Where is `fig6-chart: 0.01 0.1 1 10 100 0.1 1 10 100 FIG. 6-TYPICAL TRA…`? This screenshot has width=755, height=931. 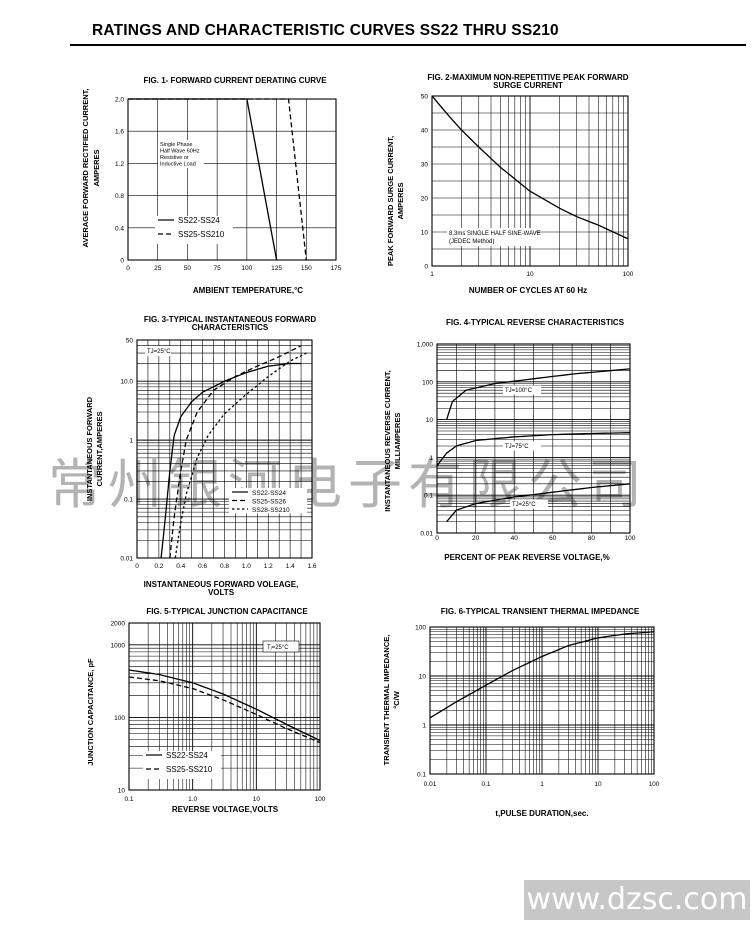 fig6-chart: 0.01 0.1 1 10 100 0.1 1 10 100 FIG. 6-TYPICAL TRA… is located at coordinates (521, 712).